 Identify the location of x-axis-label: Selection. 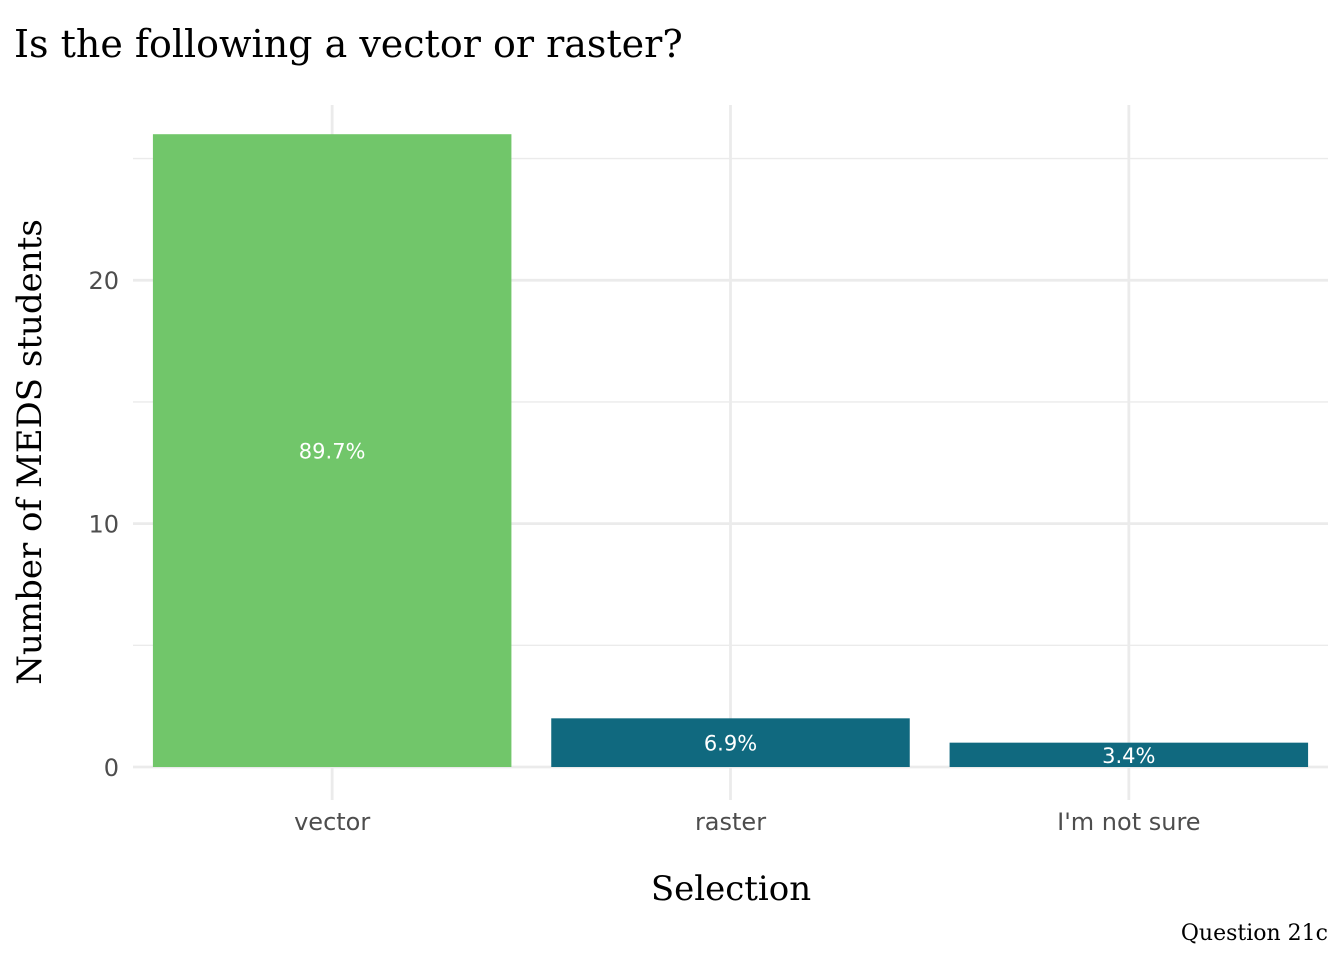
(731, 889).